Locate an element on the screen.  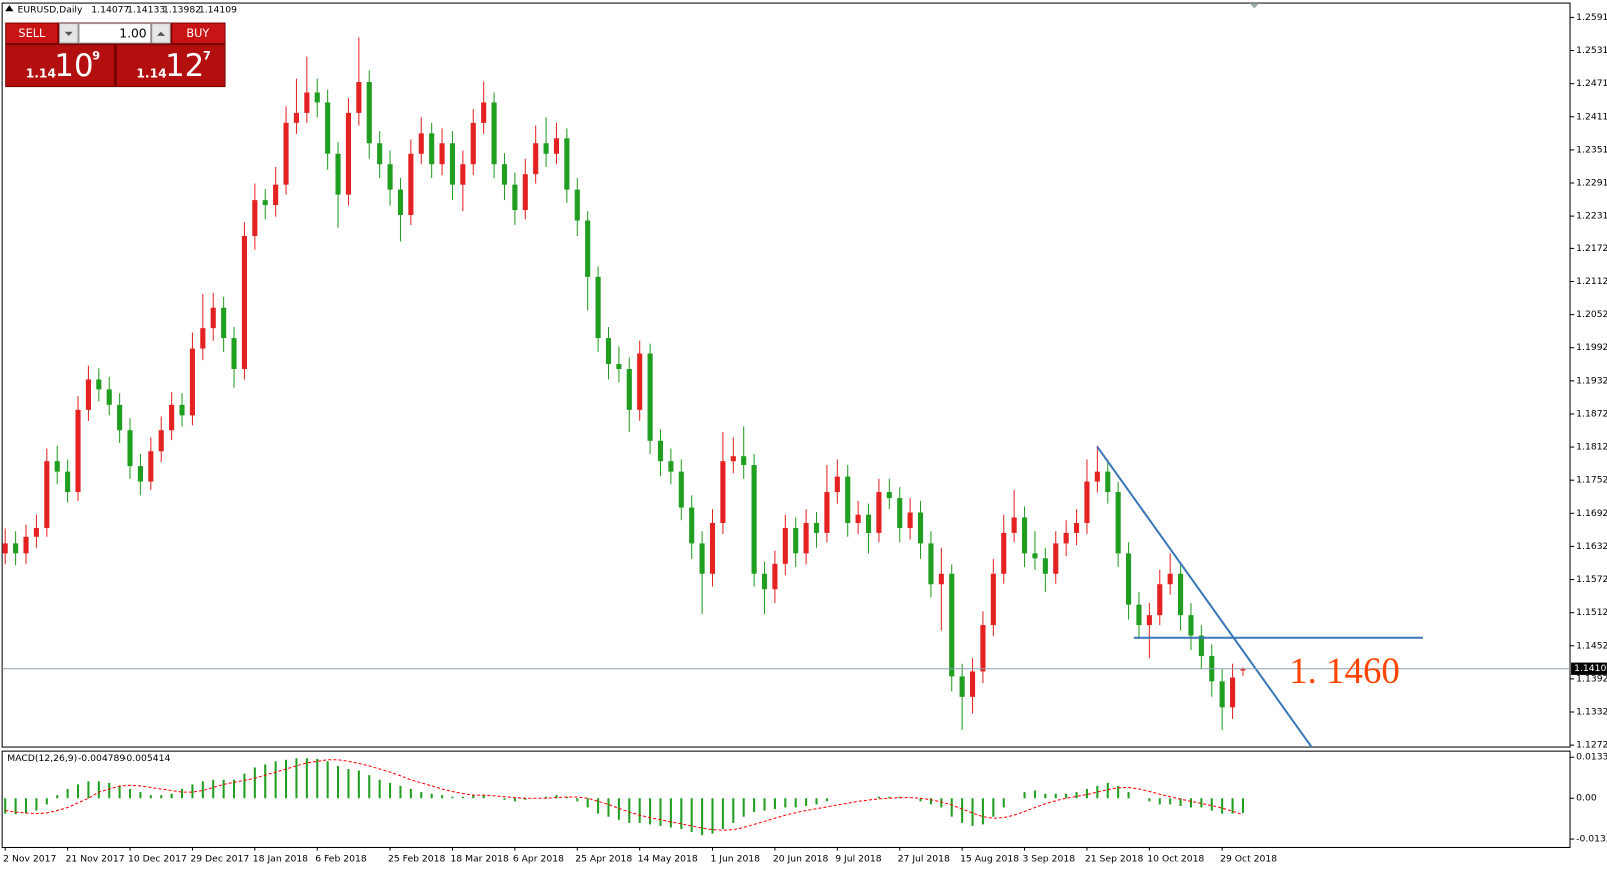
trend-line is located at coordinates (1204, 597).